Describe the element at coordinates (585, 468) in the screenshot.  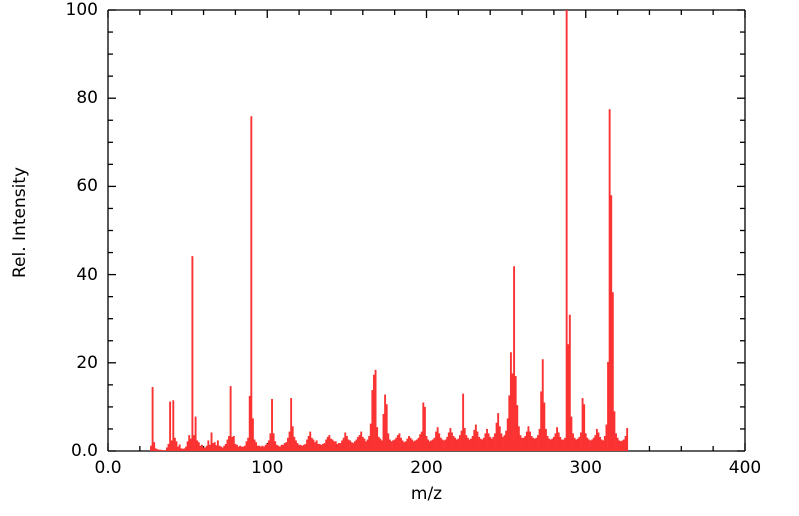
I see `x-tick-label: 300` at that location.